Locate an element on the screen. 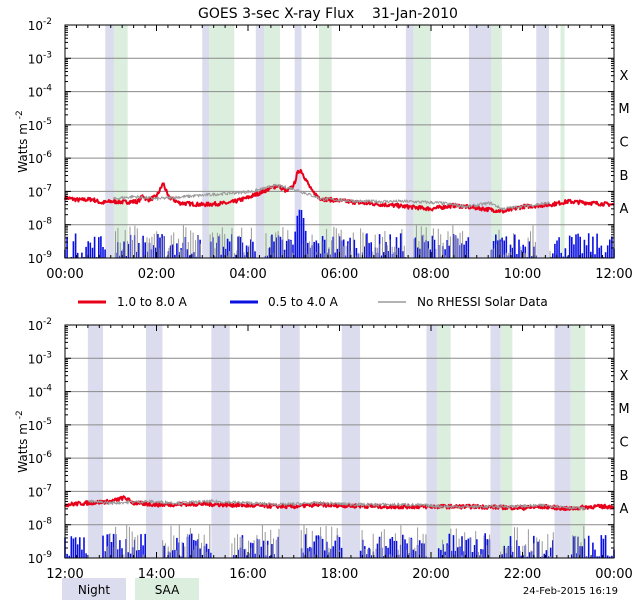 The width and height of the screenshot is (640, 600). bottom-long-series is located at coordinates (339, 503).